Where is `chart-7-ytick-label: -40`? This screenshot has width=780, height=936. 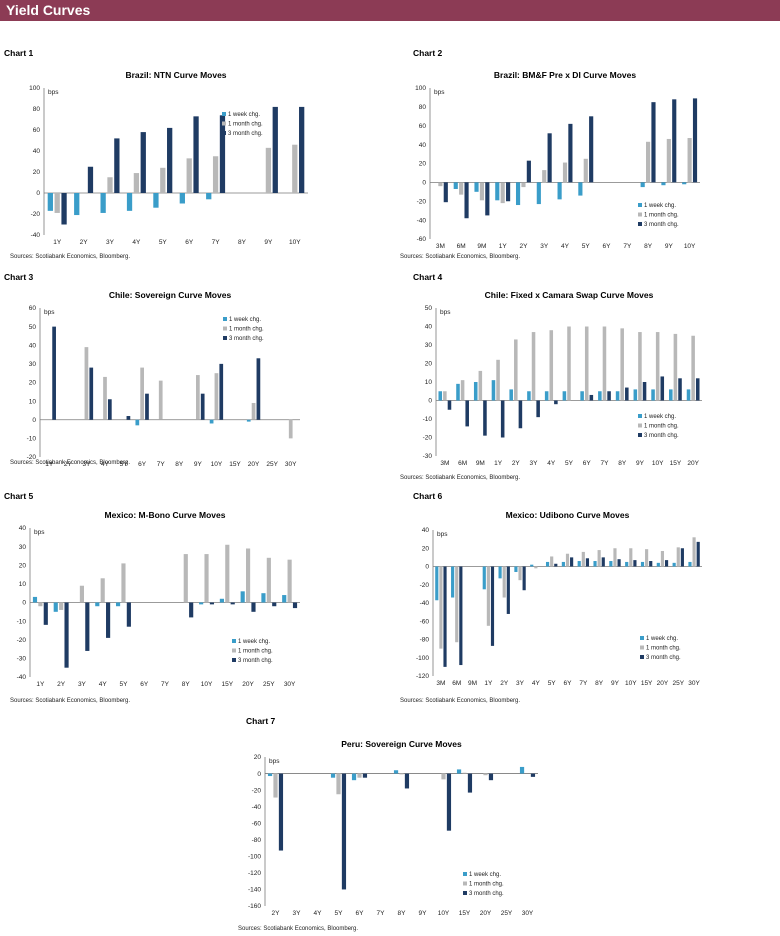
chart-7-ytick-label: -40 is located at coordinates (257, 807).